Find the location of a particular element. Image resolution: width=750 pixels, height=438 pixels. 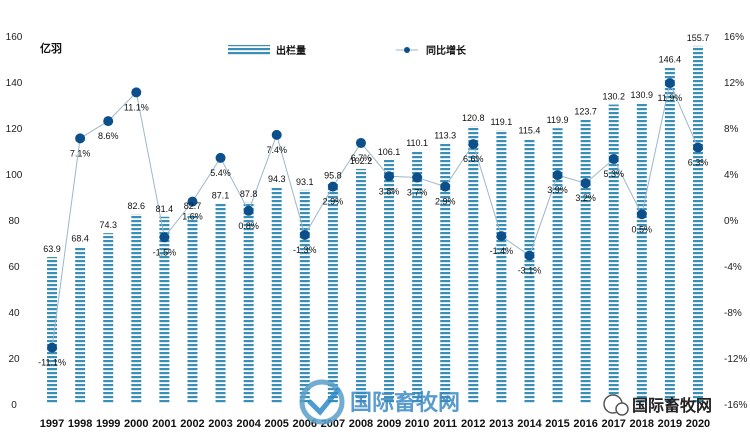

bar-2012 is located at coordinates (473, 265).